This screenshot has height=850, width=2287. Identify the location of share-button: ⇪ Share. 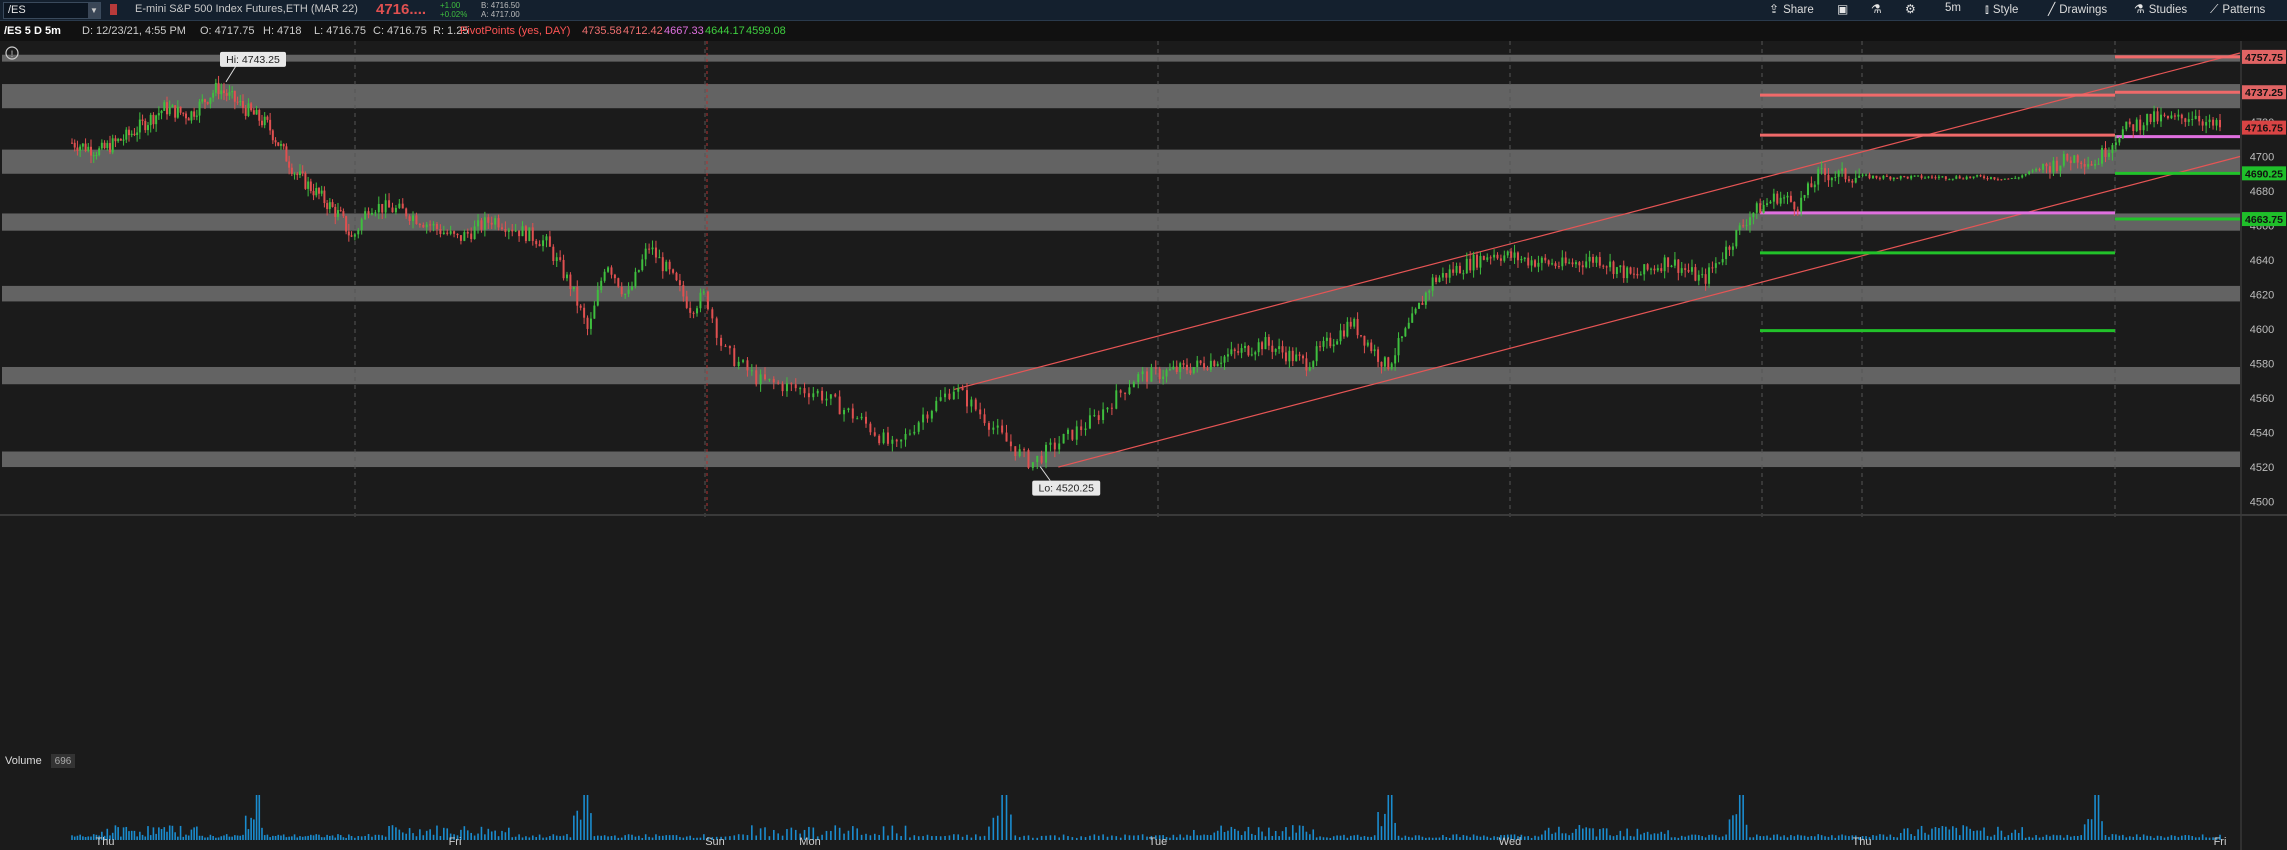
(1791, 10).